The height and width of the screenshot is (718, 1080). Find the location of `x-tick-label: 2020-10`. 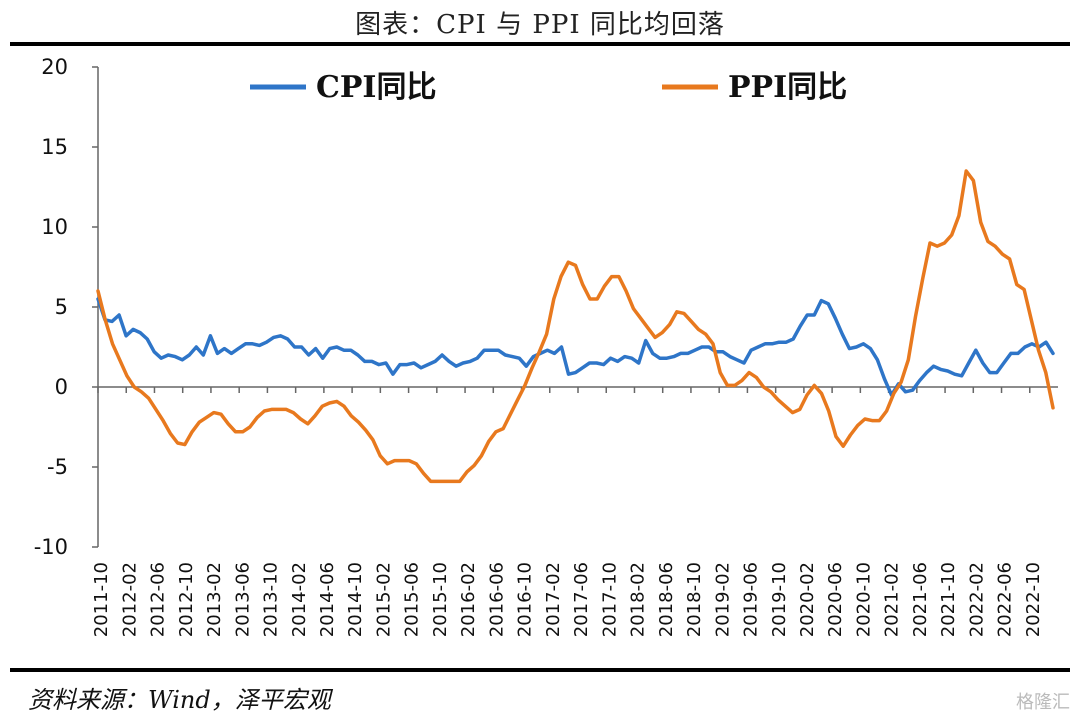

x-tick-label: 2020-10 is located at coordinates (863, 599).